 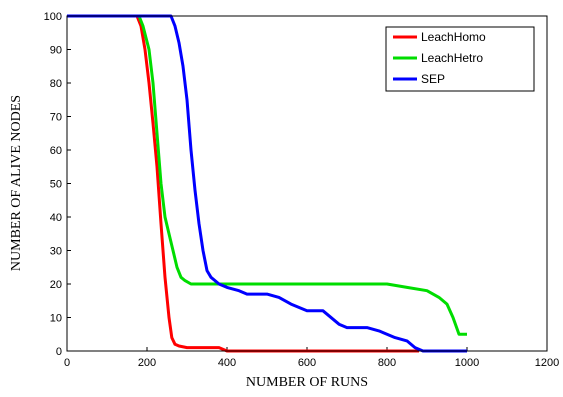 I want to click on x-tick-label: 1200, so click(x=547, y=363).